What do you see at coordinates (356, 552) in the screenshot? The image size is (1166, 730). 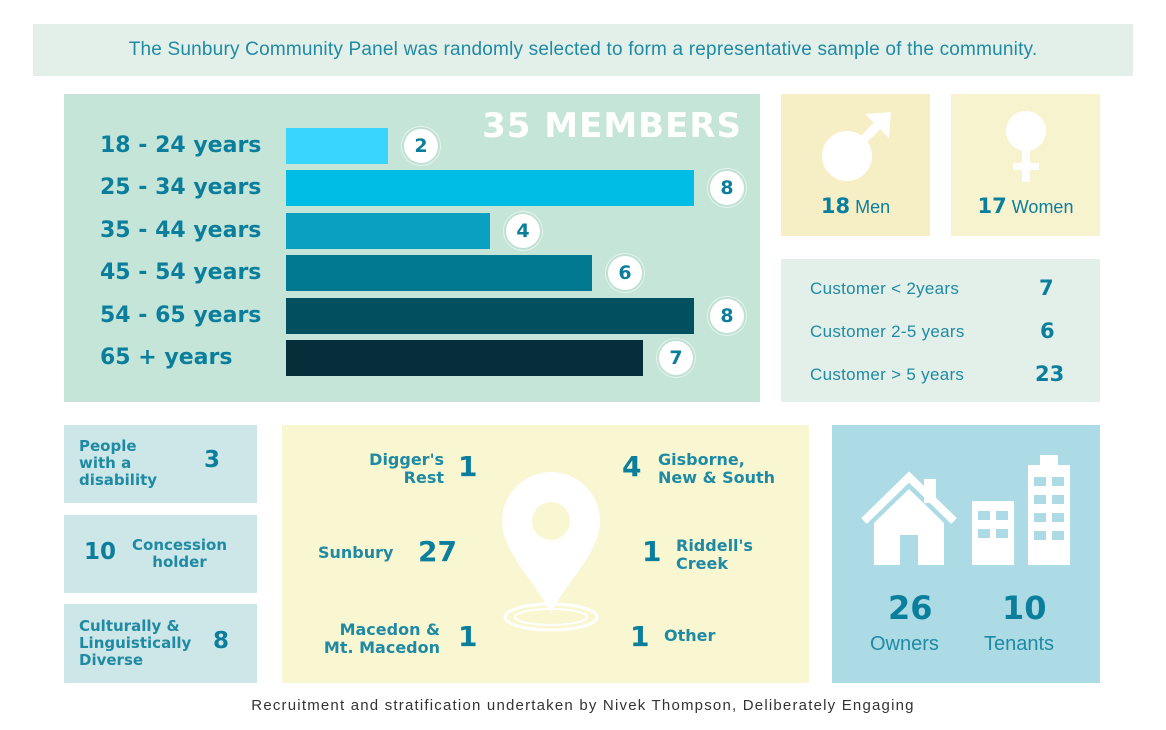 I see `sunbury-label: Sunbury` at bounding box center [356, 552].